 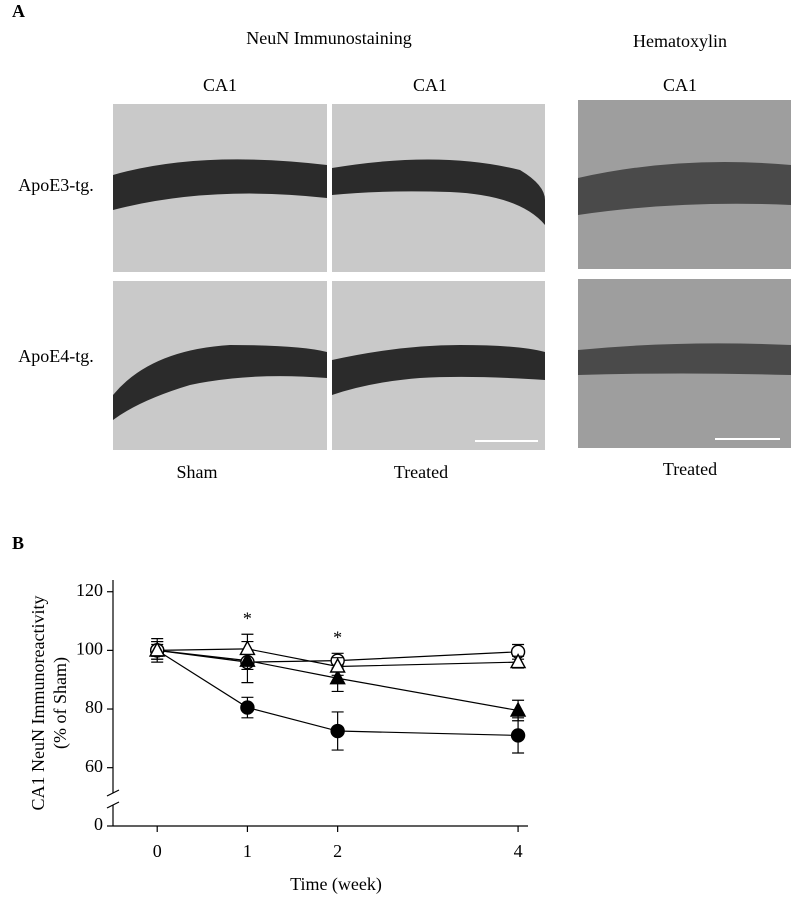 What do you see at coordinates (196, 472) in the screenshot?
I see `footer-label: Sham` at bounding box center [196, 472].